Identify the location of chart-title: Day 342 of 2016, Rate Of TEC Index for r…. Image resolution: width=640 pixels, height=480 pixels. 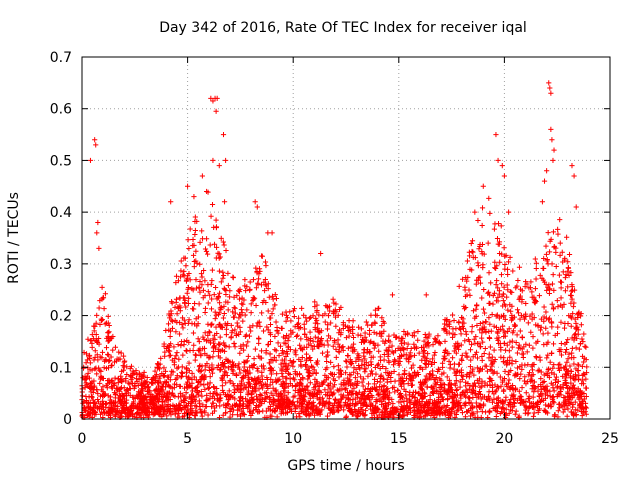
(343, 28).